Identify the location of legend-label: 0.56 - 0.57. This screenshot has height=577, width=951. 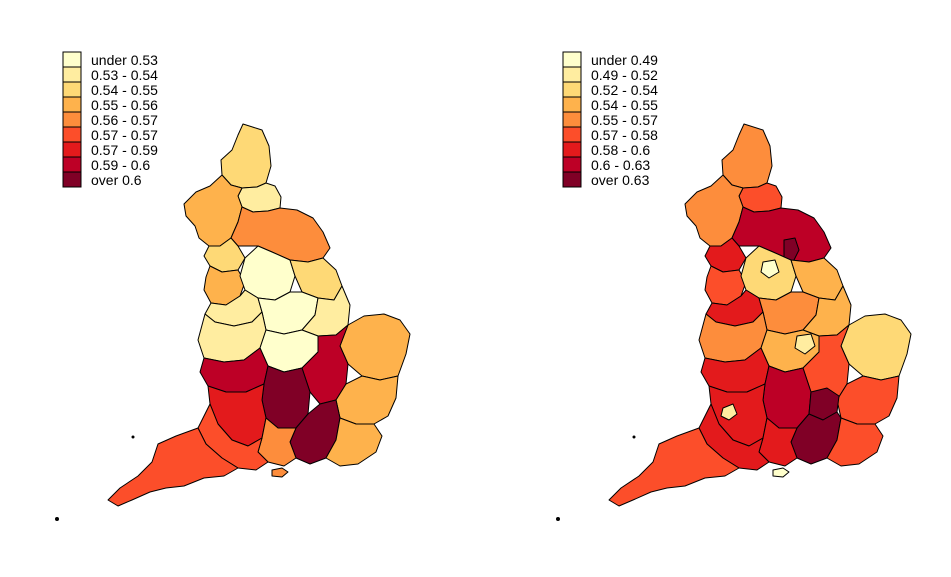
(124, 120).